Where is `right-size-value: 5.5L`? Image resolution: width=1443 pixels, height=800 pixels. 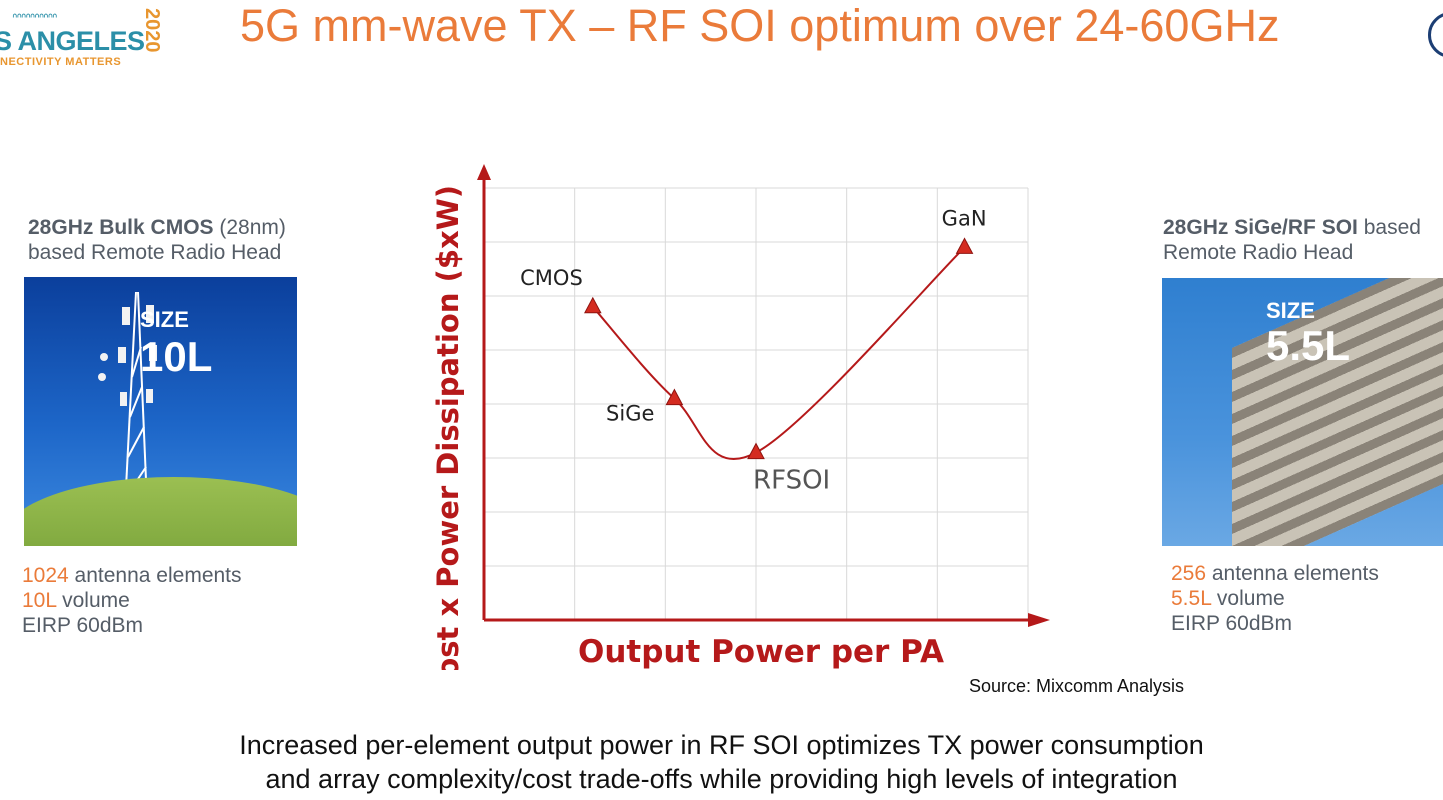
right-size-value: 5.5L is located at coordinates (1308, 345).